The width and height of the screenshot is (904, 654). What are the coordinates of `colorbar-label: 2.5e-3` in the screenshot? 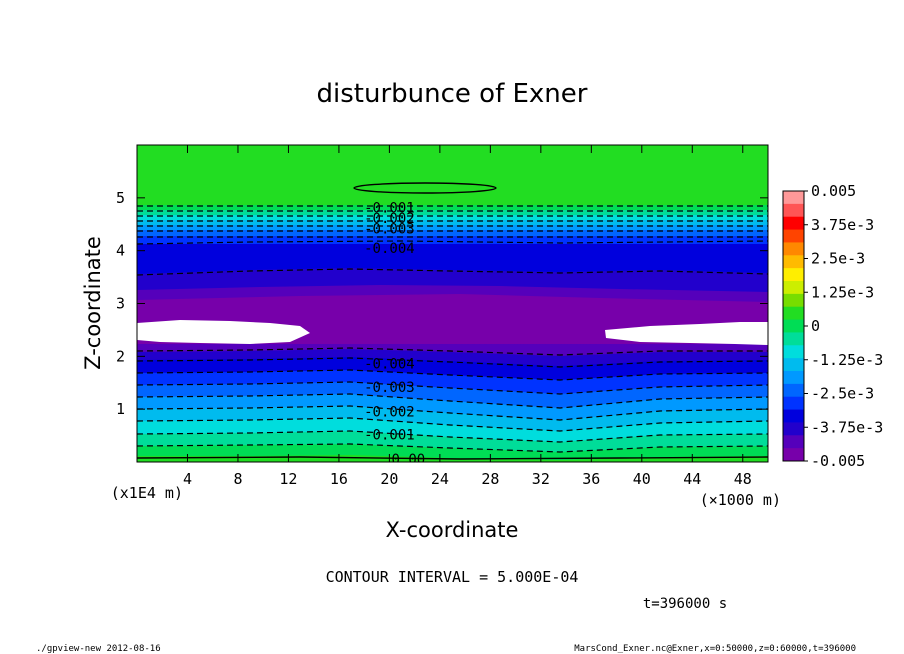 It's located at (838, 259).